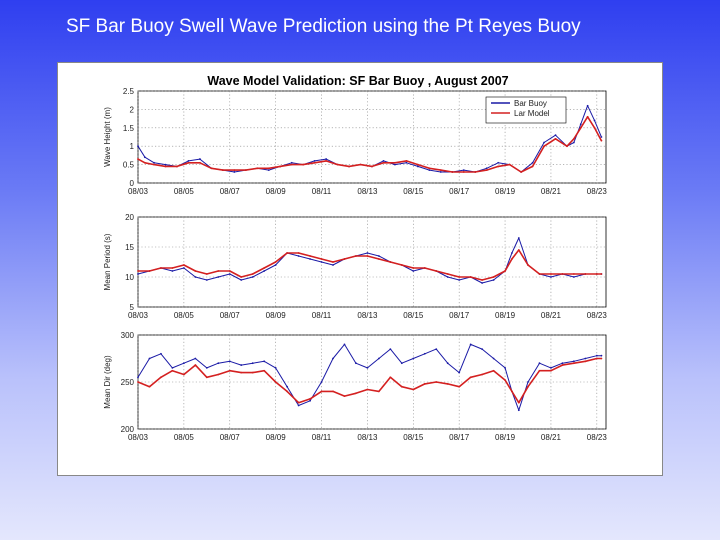 Image resolution: width=720 pixels, height=540 pixels. Describe the element at coordinates (128, 382) in the screenshot. I see `y-tick-label: 250` at that location.